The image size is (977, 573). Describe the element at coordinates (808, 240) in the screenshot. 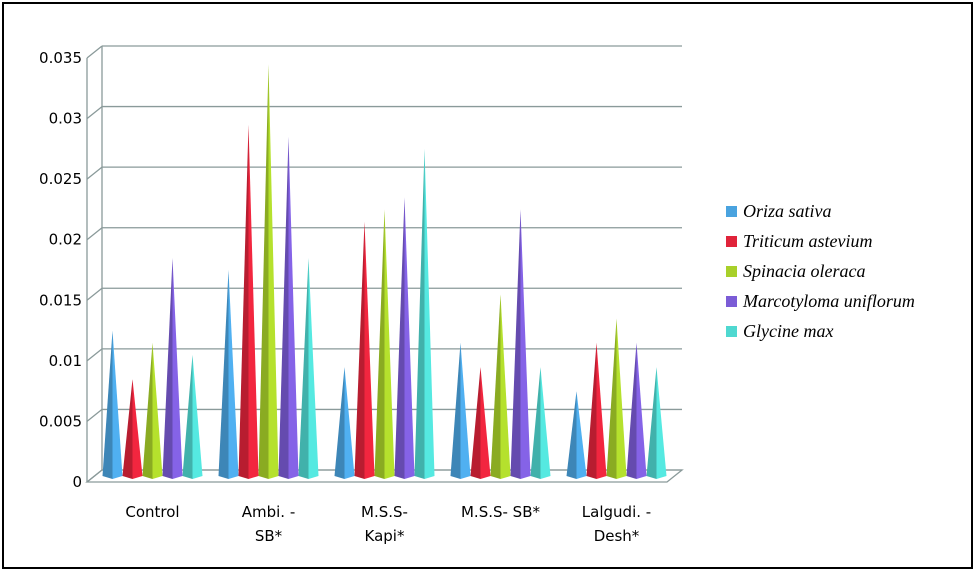

I see `legend-label: Triticum astevium` at that location.